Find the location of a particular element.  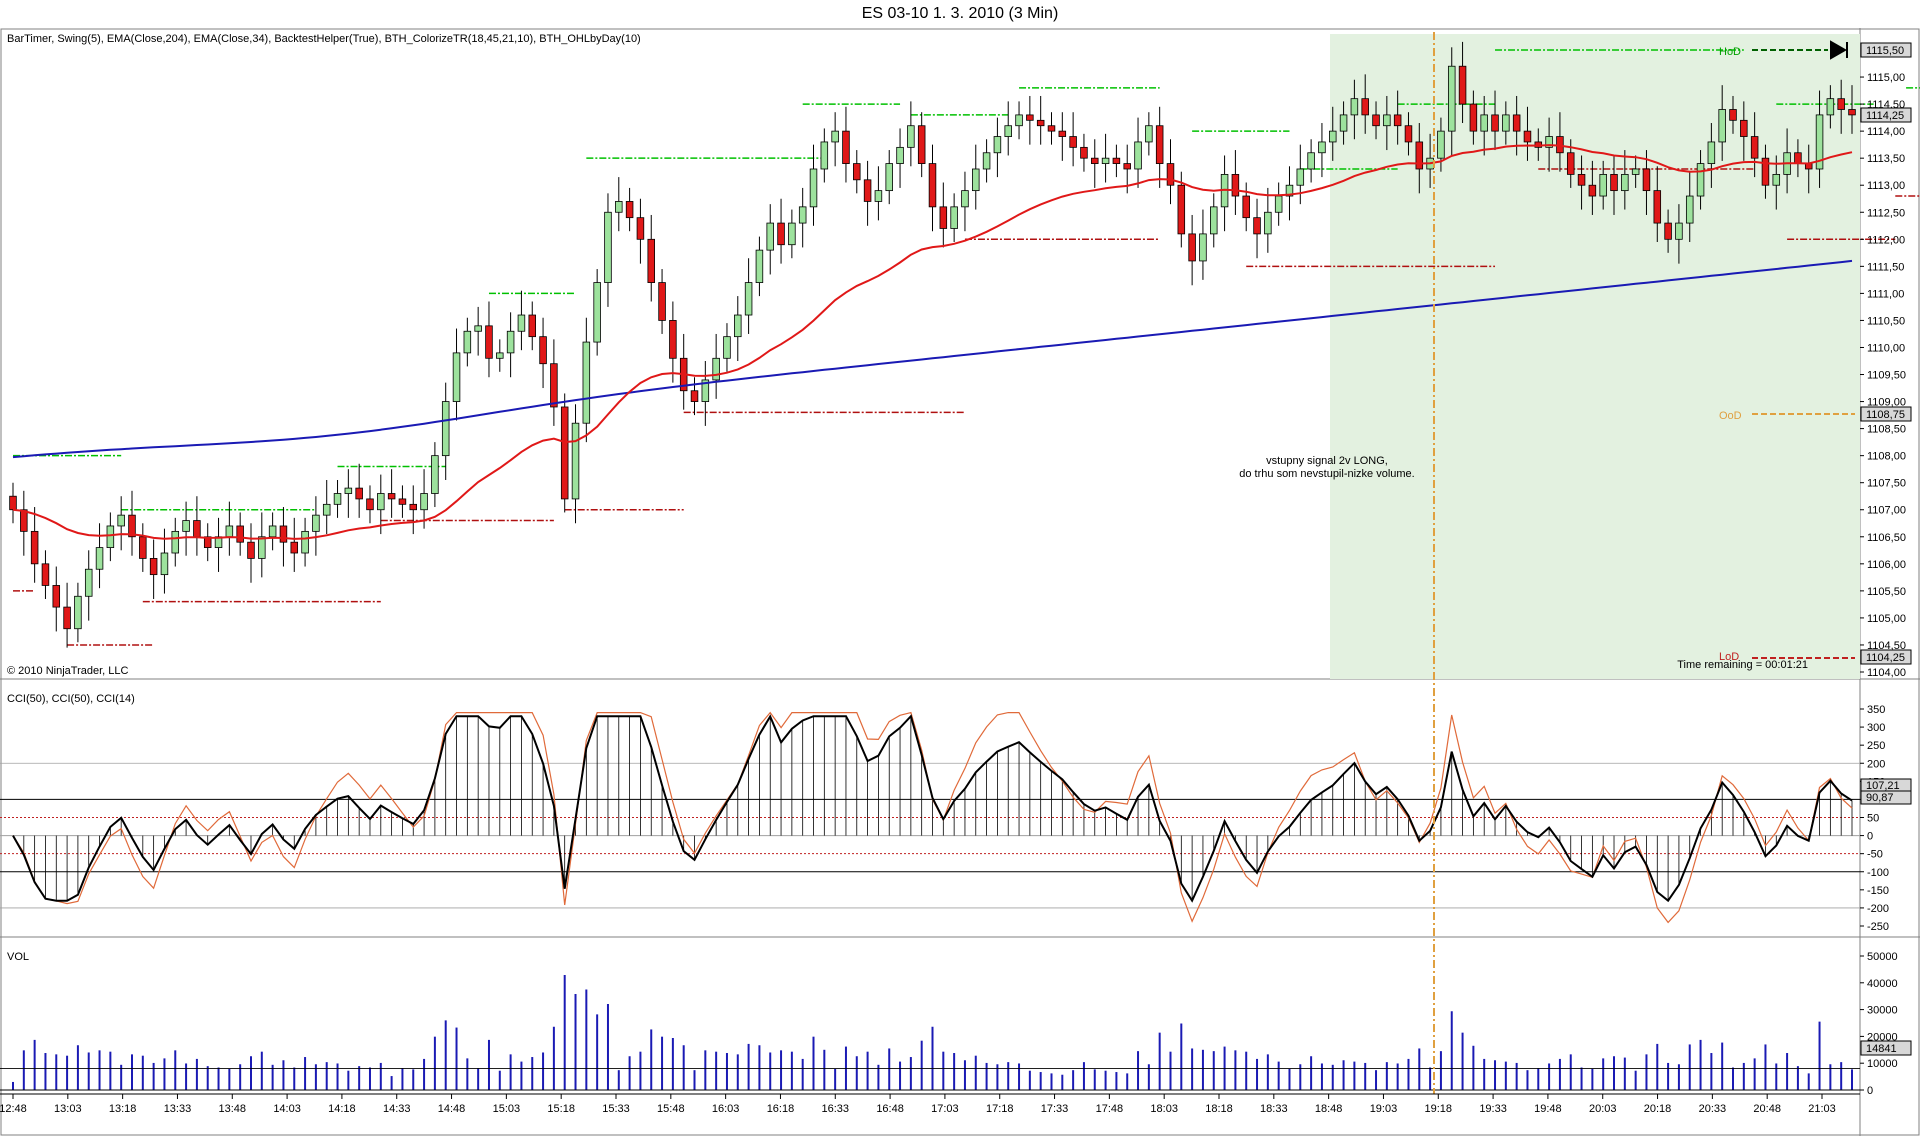

vol-tick-label: 0 is located at coordinates (1870, 1091).